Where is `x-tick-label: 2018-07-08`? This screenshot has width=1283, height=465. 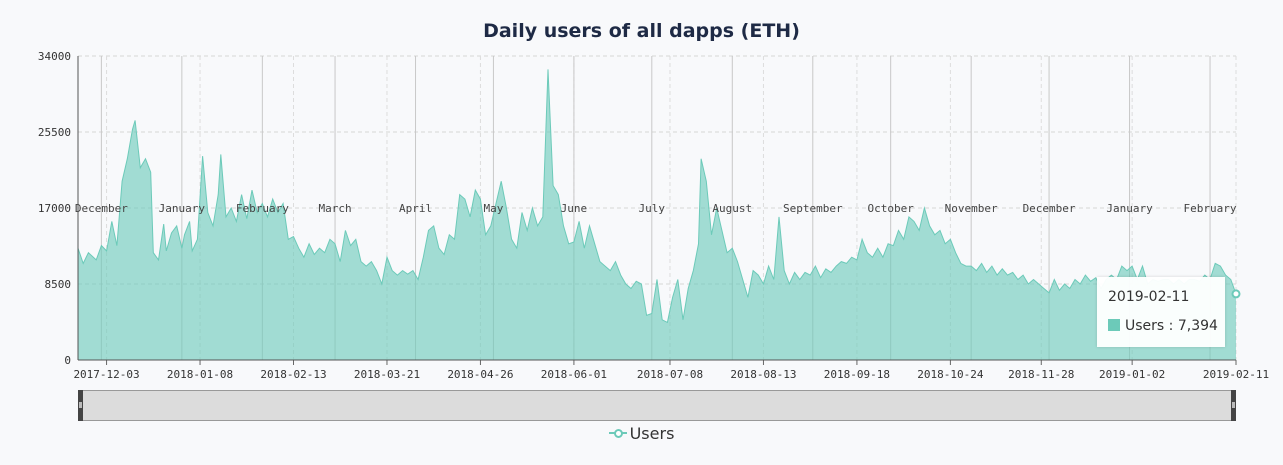 x-tick-label: 2018-07-08 is located at coordinates (670, 374).